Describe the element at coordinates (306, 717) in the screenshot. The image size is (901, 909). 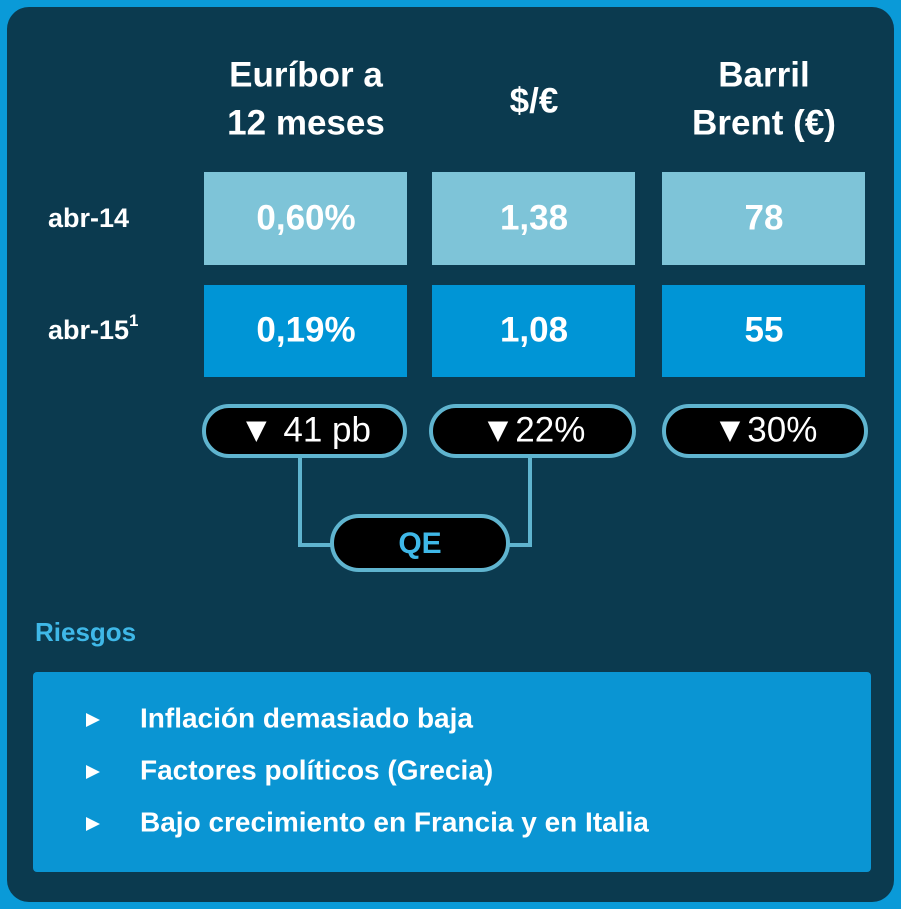
I see `risk-item: Inflación demasiado baja` at that location.